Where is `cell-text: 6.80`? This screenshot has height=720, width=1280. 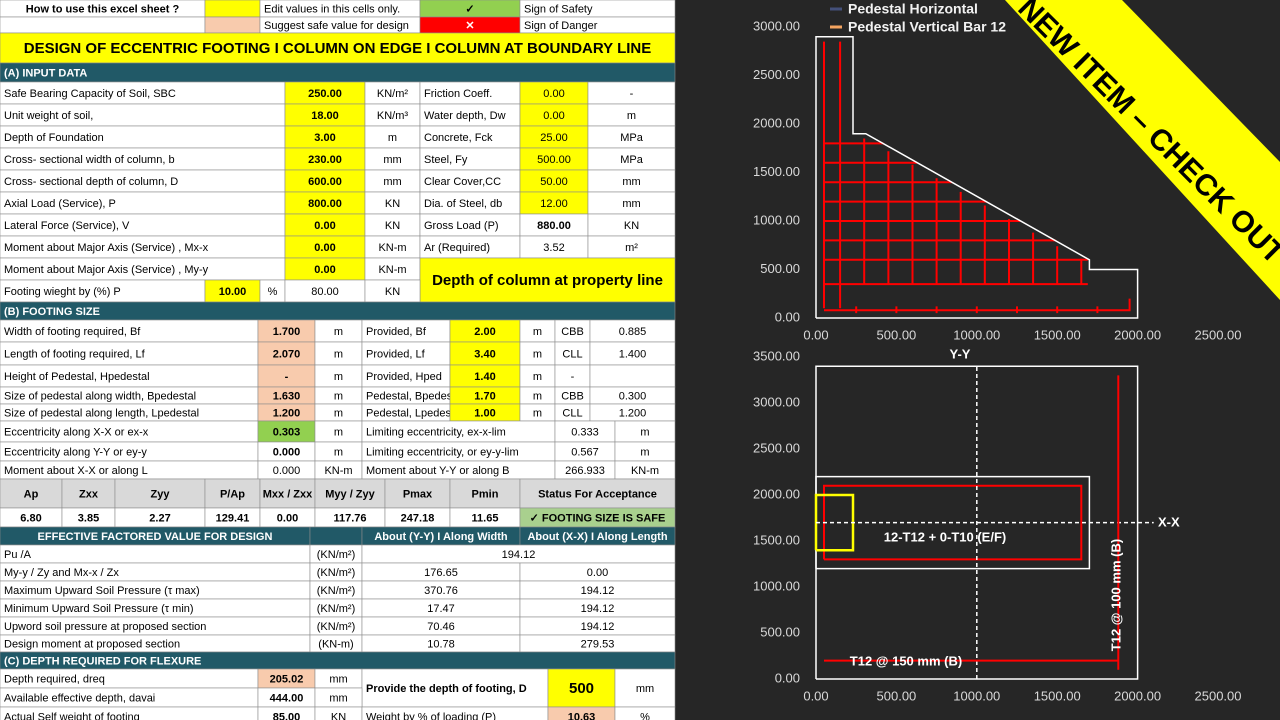 cell-text: 6.80 is located at coordinates (30, 518).